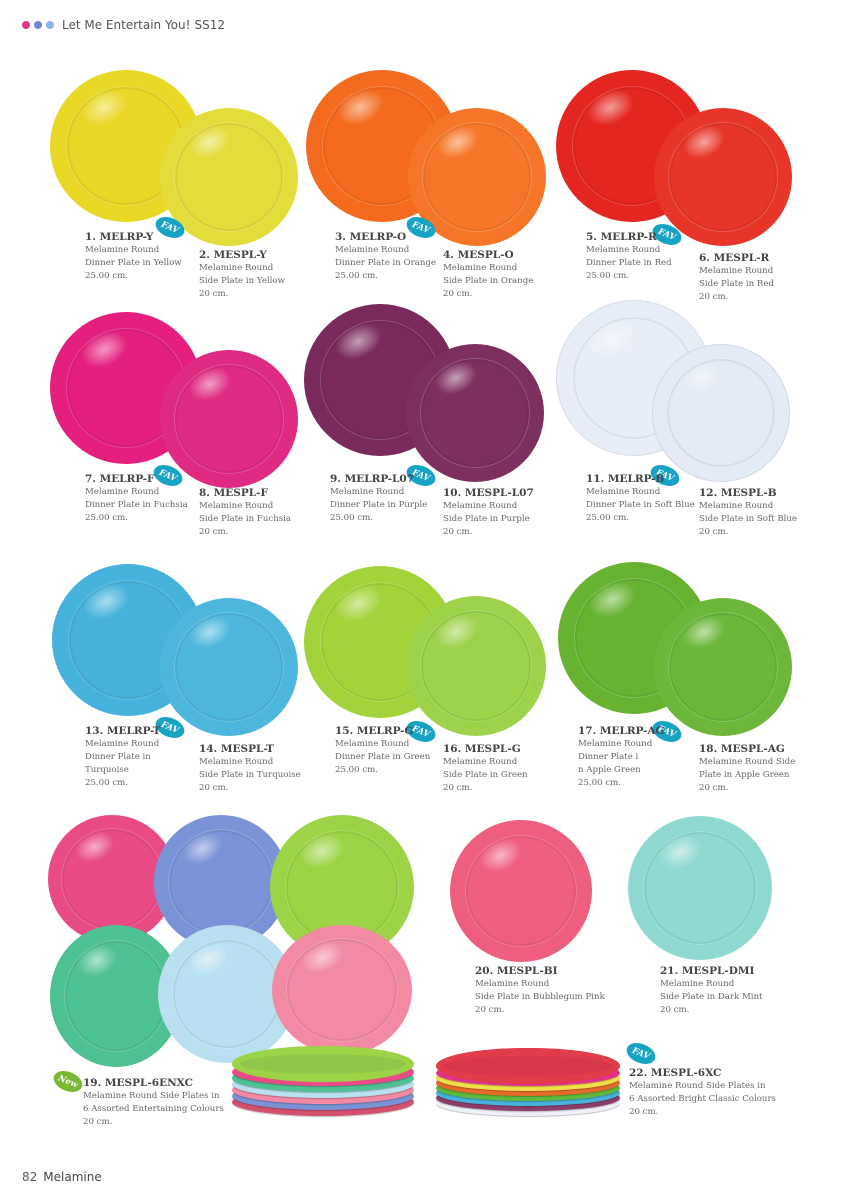 The height and width of the screenshot is (1201, 850). I want to click on product-code: 6. MESPL-R, so click(734, 258).